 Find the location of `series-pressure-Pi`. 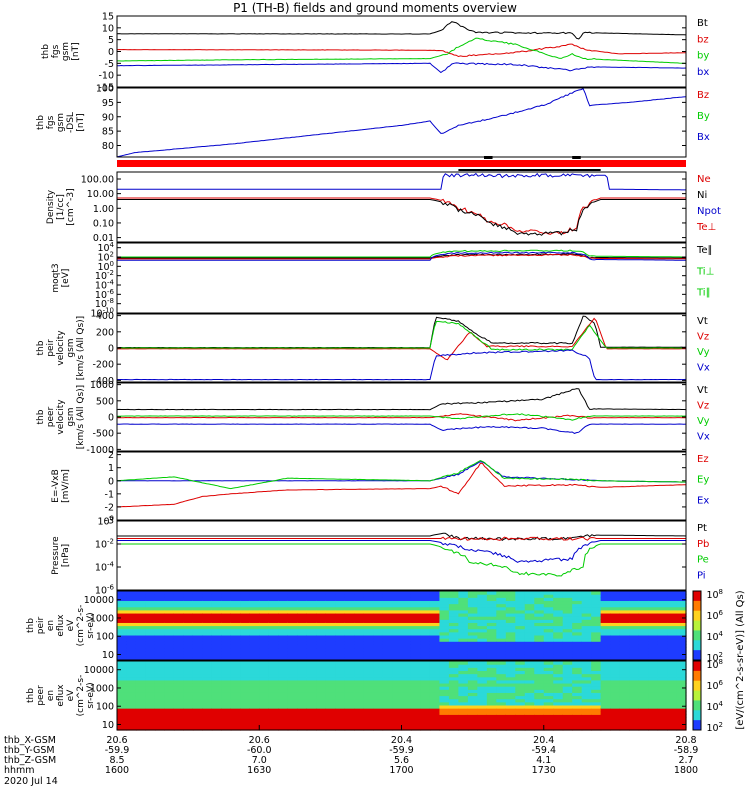

series-pressure-Pi is located at coordinates (401, 551).